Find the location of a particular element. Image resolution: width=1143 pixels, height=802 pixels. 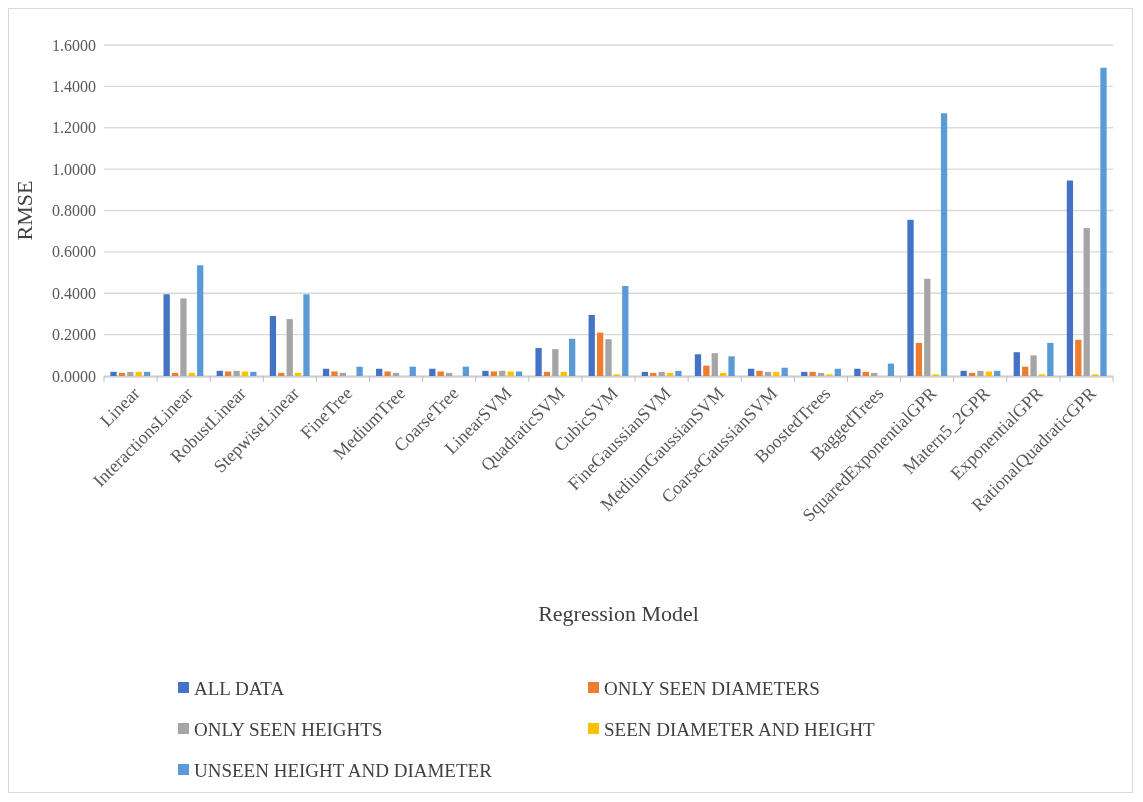

y-tick-label: 1.6000 is located at coordinates (74, 45).